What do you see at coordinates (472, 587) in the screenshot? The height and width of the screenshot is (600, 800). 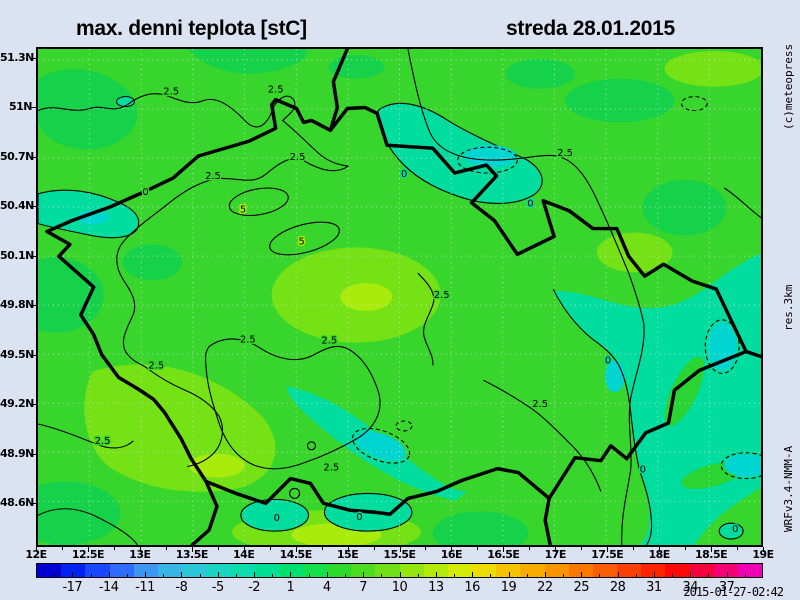 I see `colorbar-tick-label: 16` at bounding box center [472, 587].